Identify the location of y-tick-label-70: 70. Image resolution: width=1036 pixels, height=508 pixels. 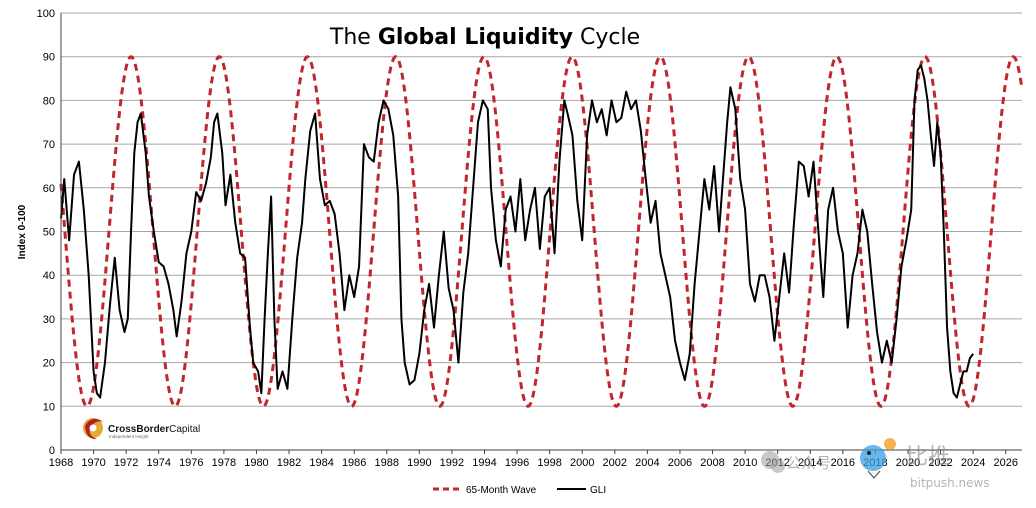
(49, 145).